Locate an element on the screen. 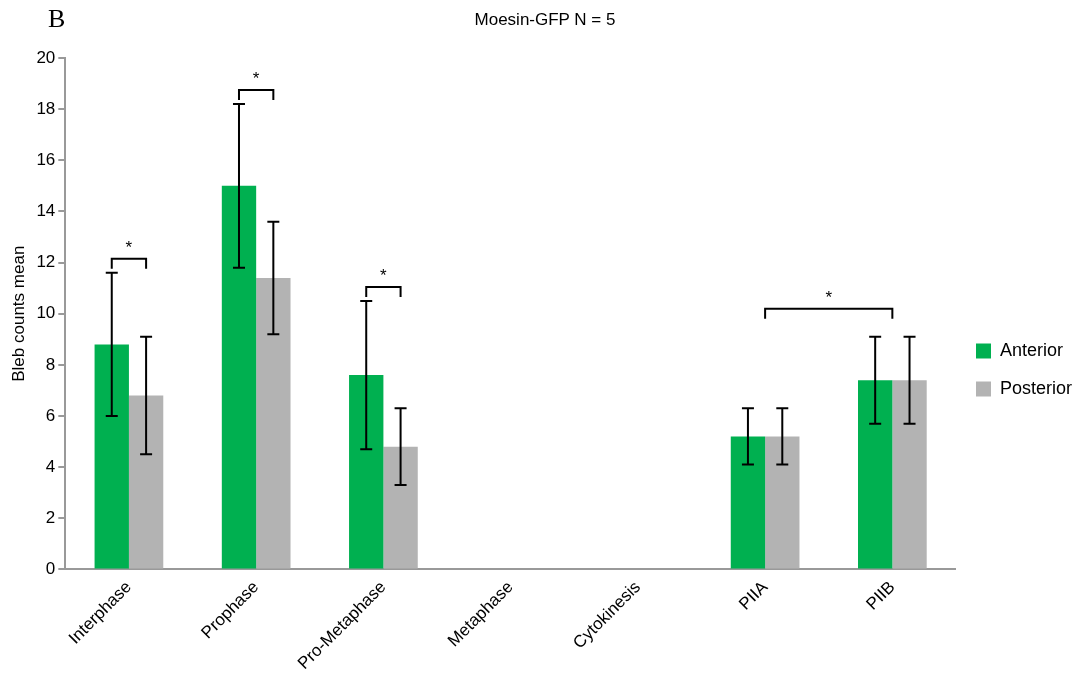 The image size is (1090, 687). y-tick-label: 20 is located at coordinates (46, 57).